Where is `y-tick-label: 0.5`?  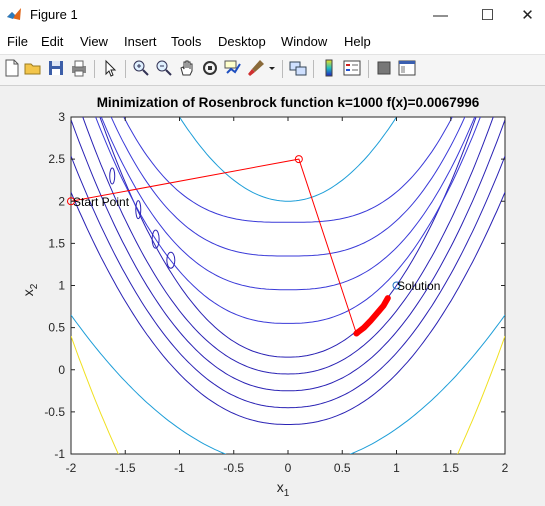 y-tick-label: 0.5 is located at coordinates (56, 328).